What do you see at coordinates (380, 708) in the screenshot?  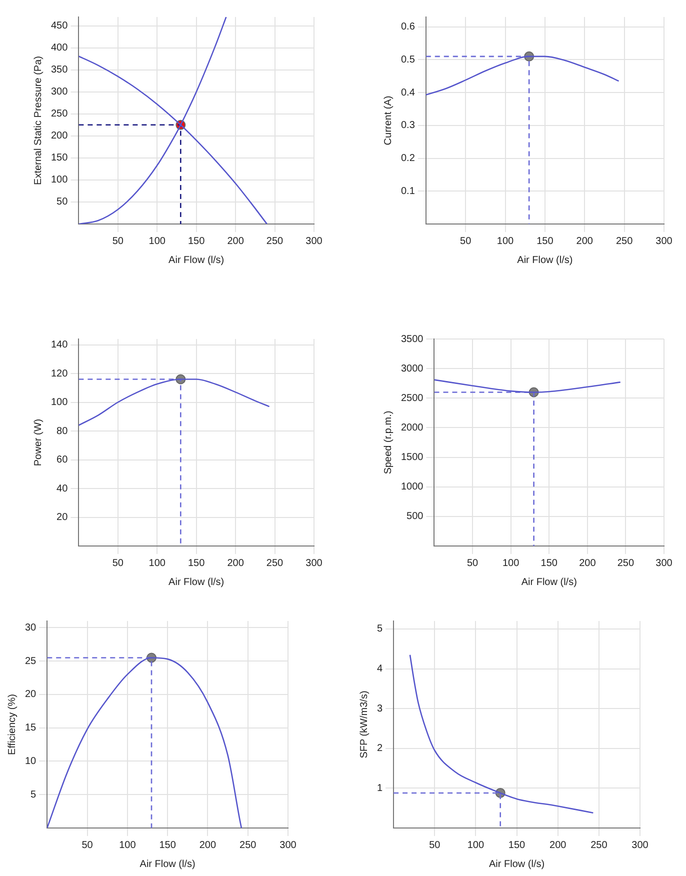 I see `y-tick-label: 3` at bounding box center [380, 708].